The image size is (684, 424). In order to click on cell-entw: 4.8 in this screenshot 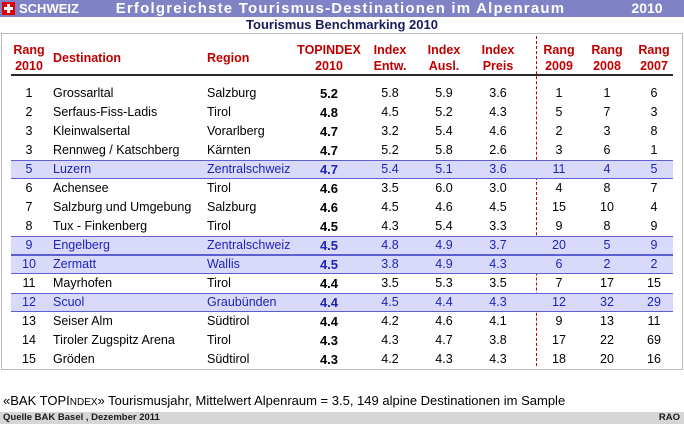, I will do `click(390, 245)`.